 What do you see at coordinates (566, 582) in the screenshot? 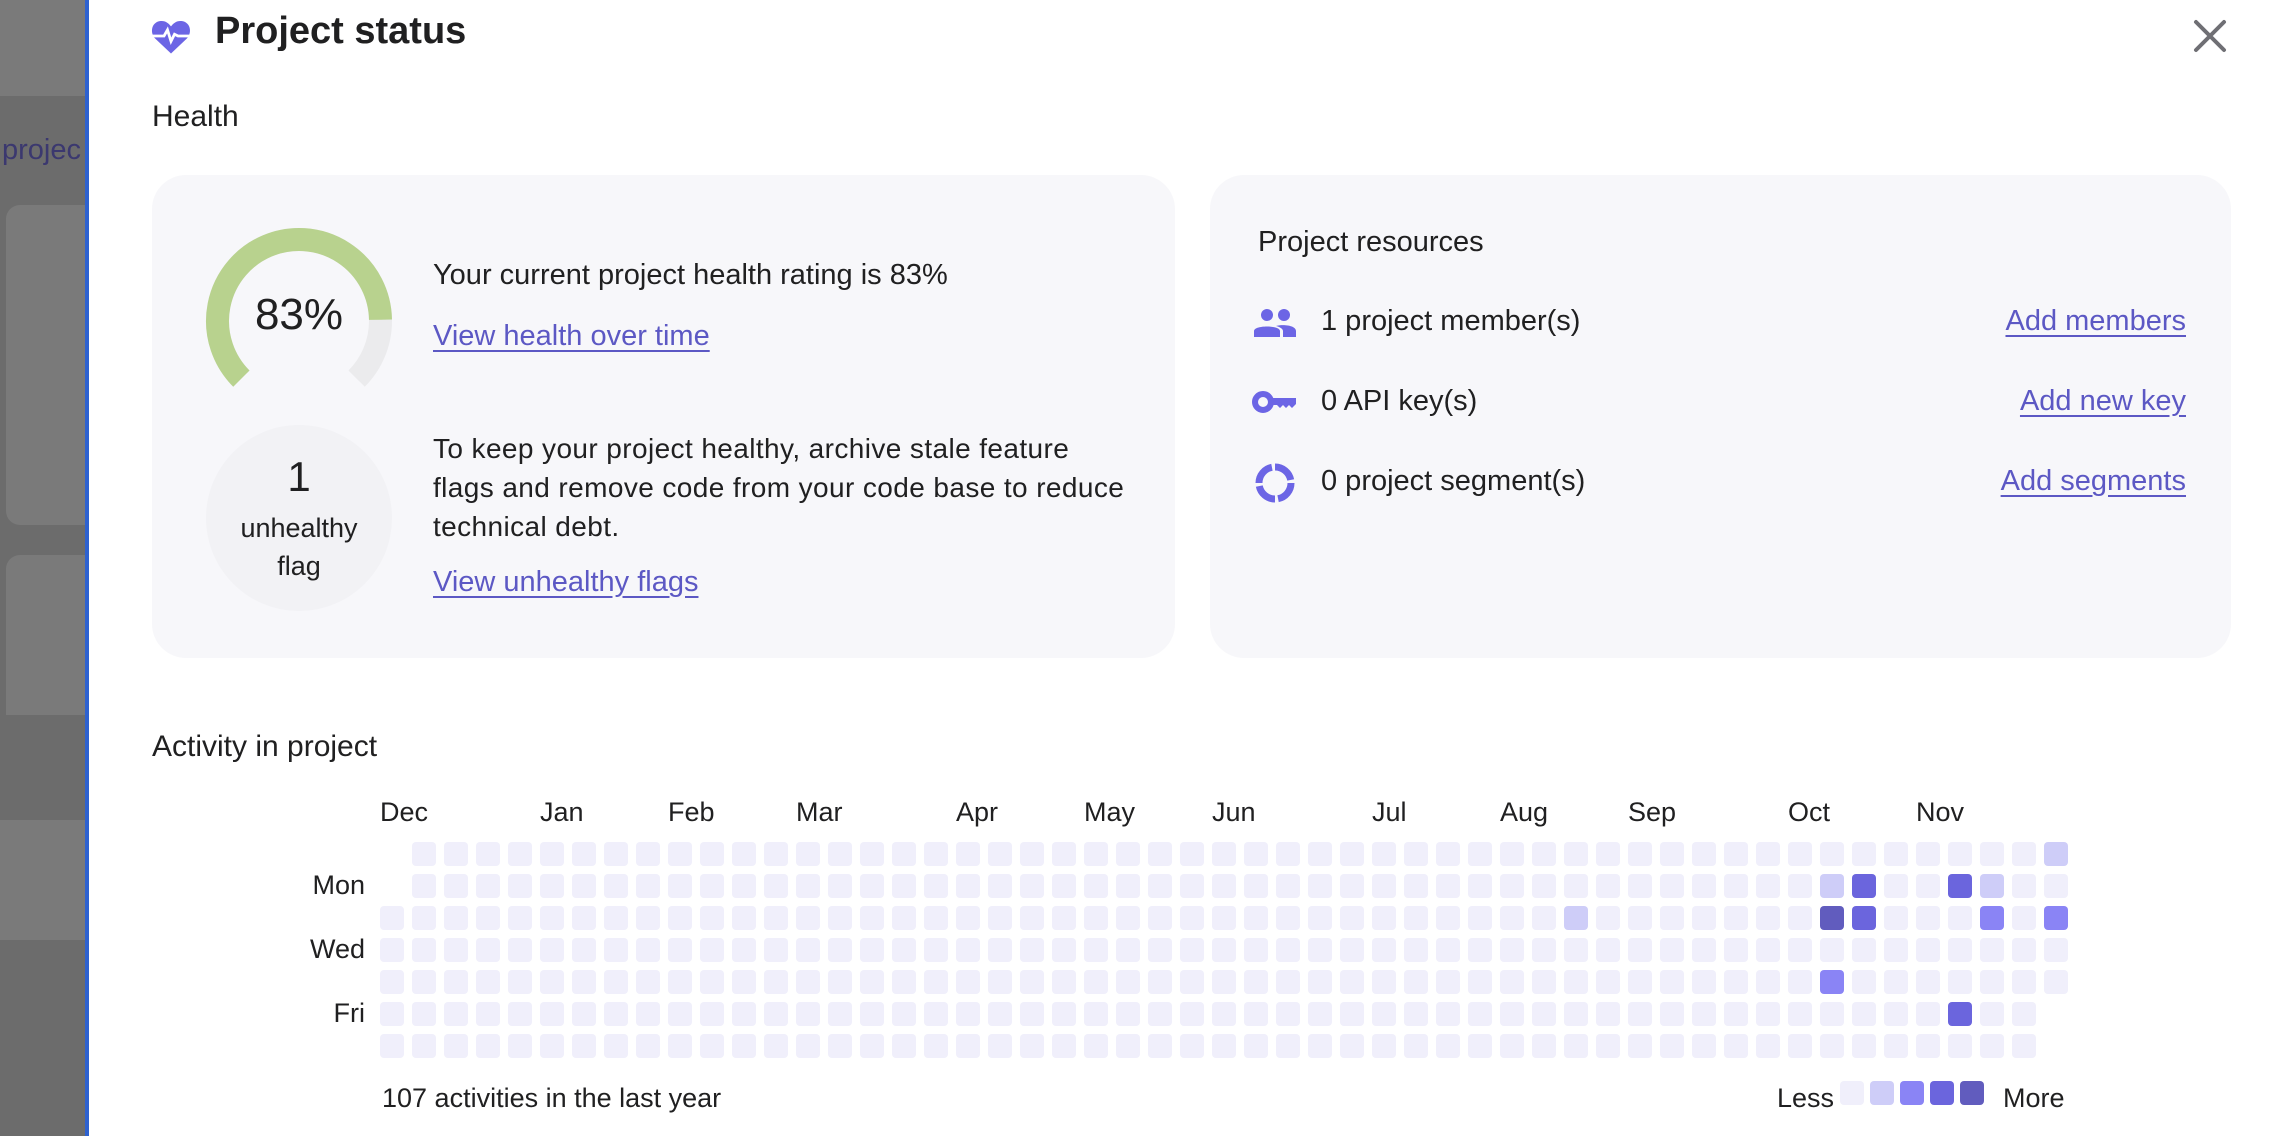
I see `view-unhealthy-flags-link: View unhealthy flags` at bounding box center [566, 582].